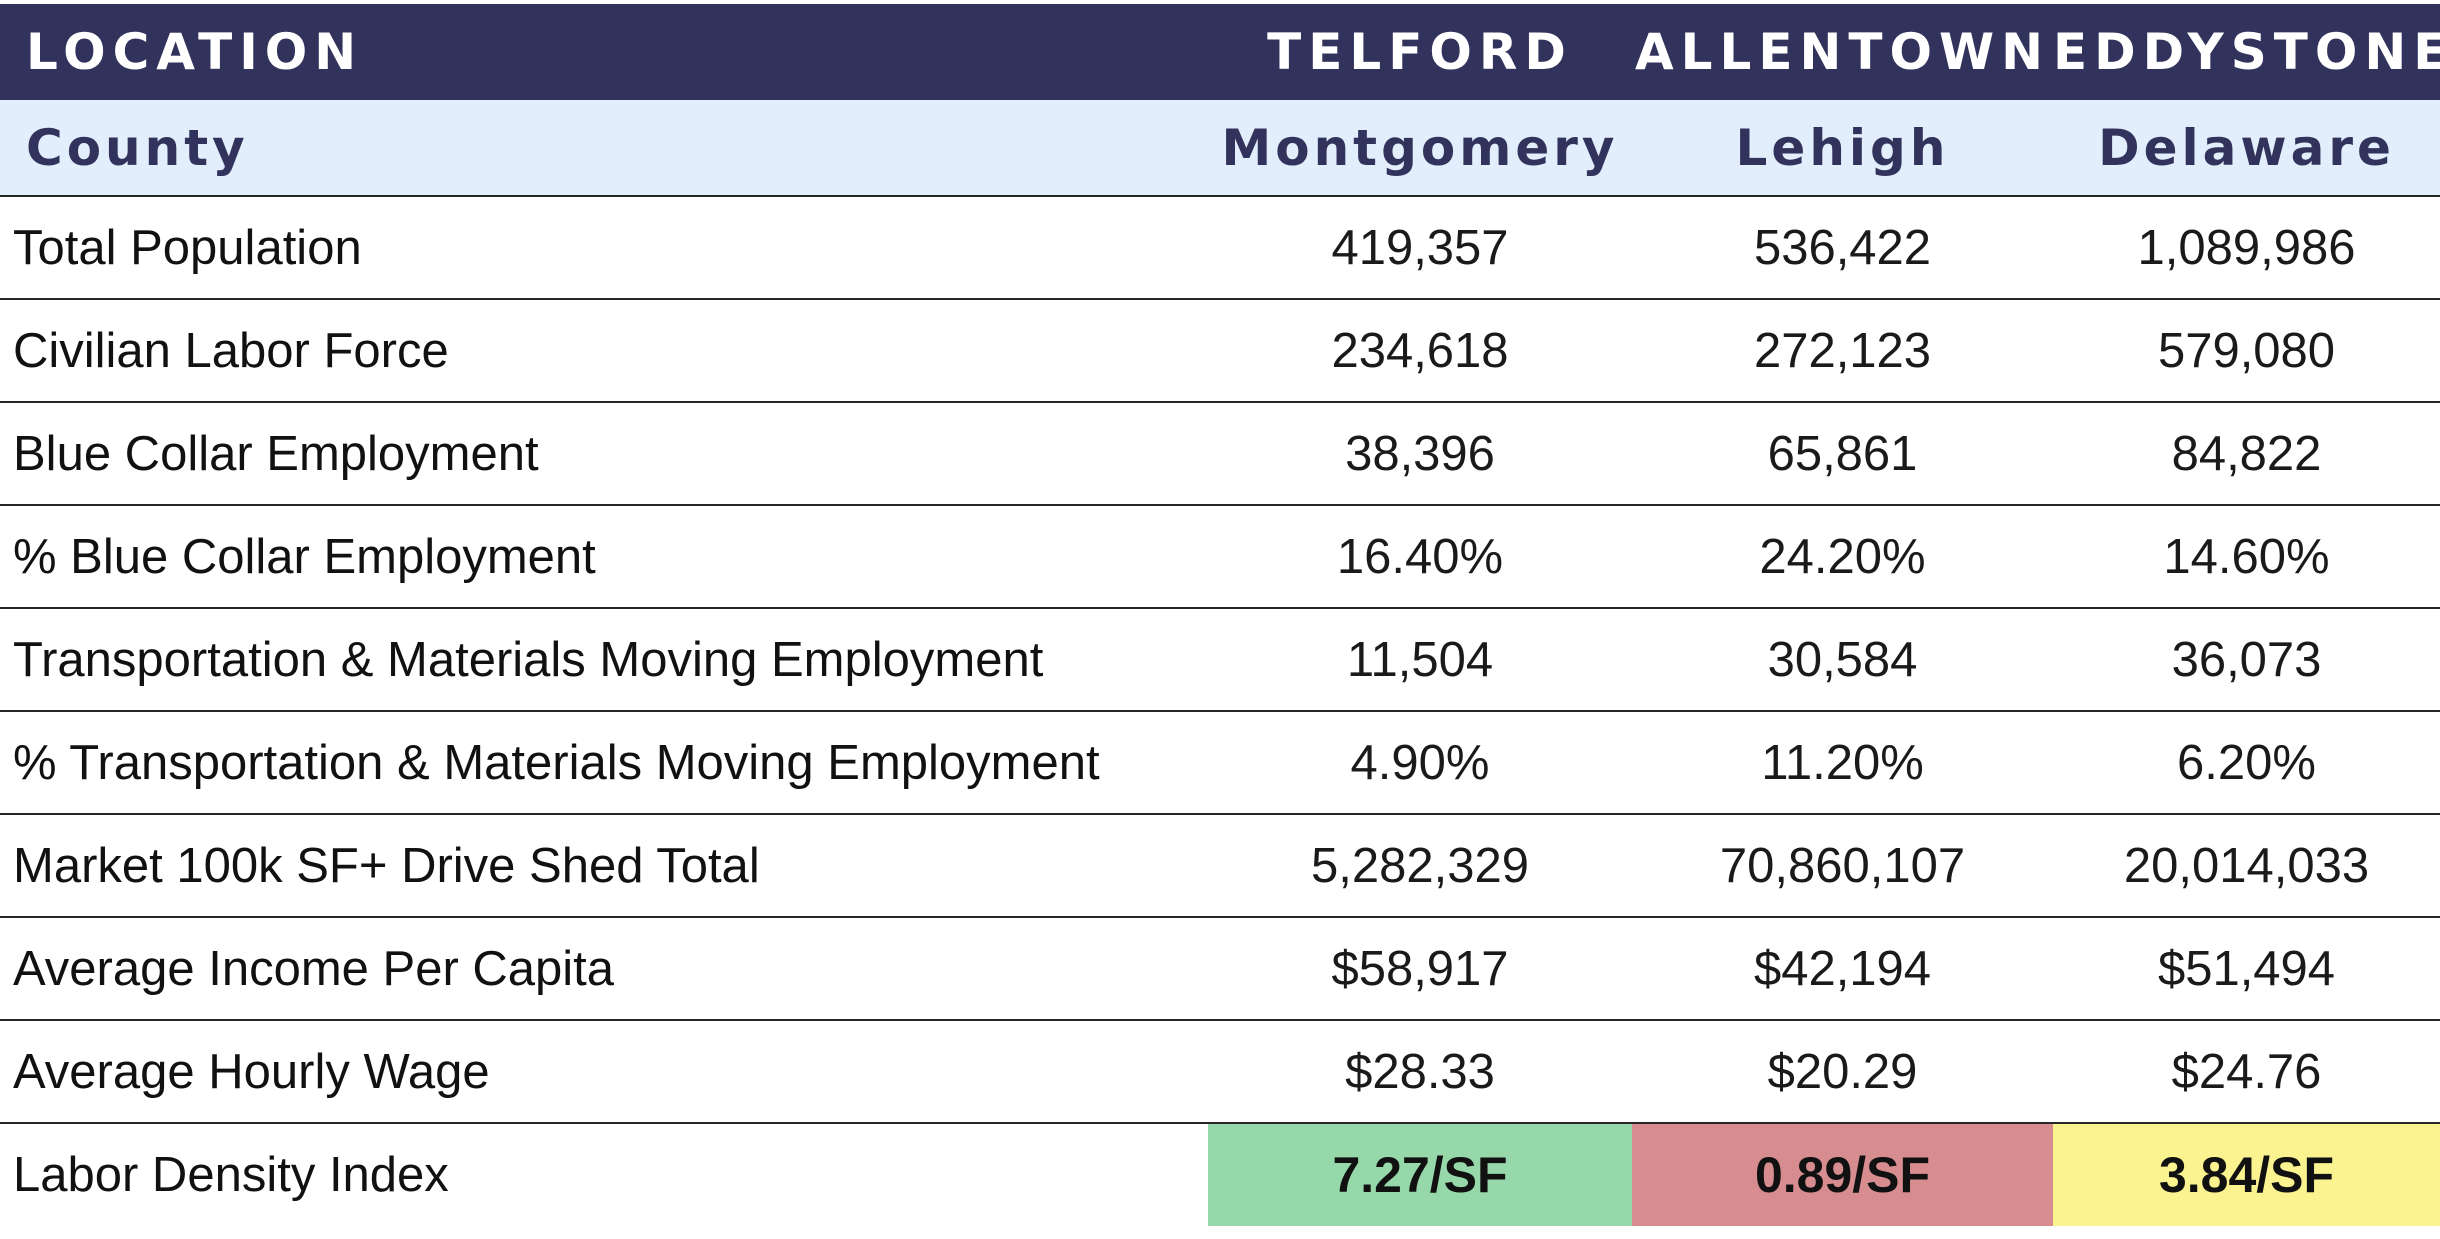 This screenshot has height=1239, width=2440. Describe the element at coordinates (1420, 147) in the screenshot. I see `county-telford: Montgomery` at that location.